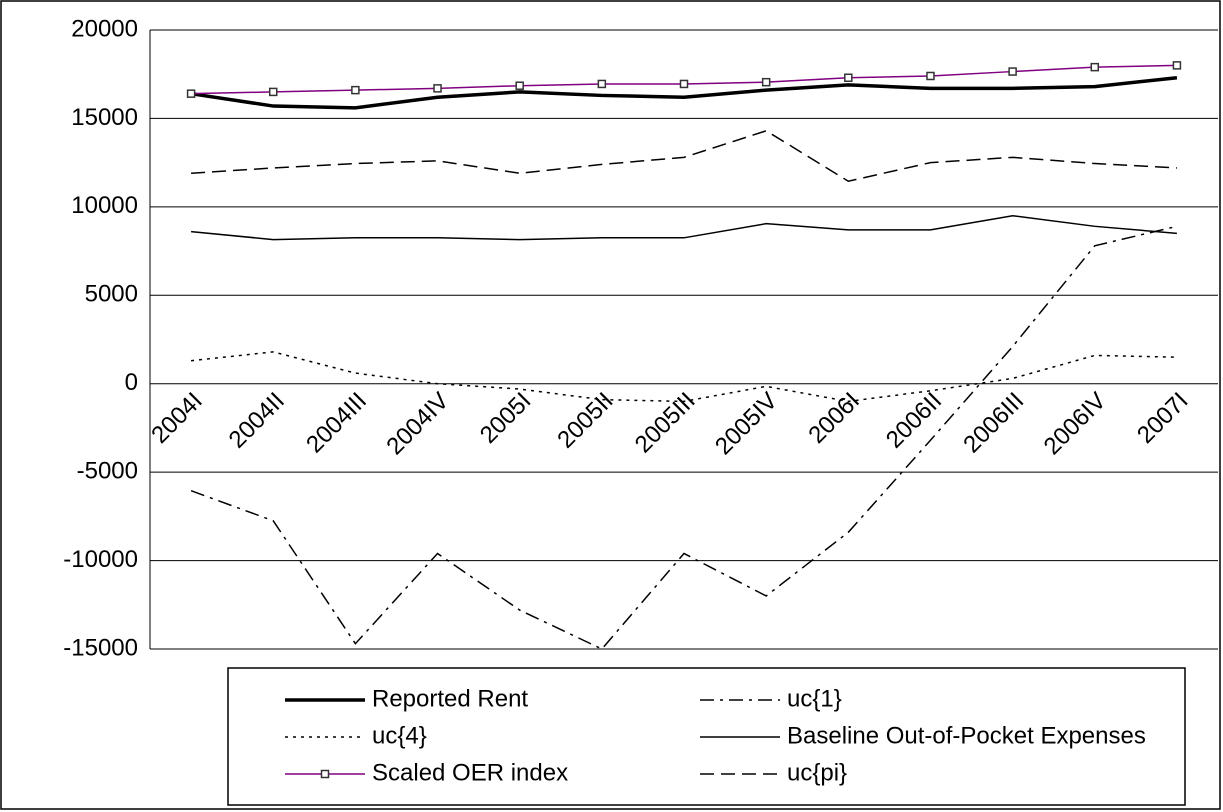 The image size is (1223, 812). What do you see at coordinates (100, 559) in the screenshot?
I see `y-tick-label: -10000` at bounding box center [100, 559].